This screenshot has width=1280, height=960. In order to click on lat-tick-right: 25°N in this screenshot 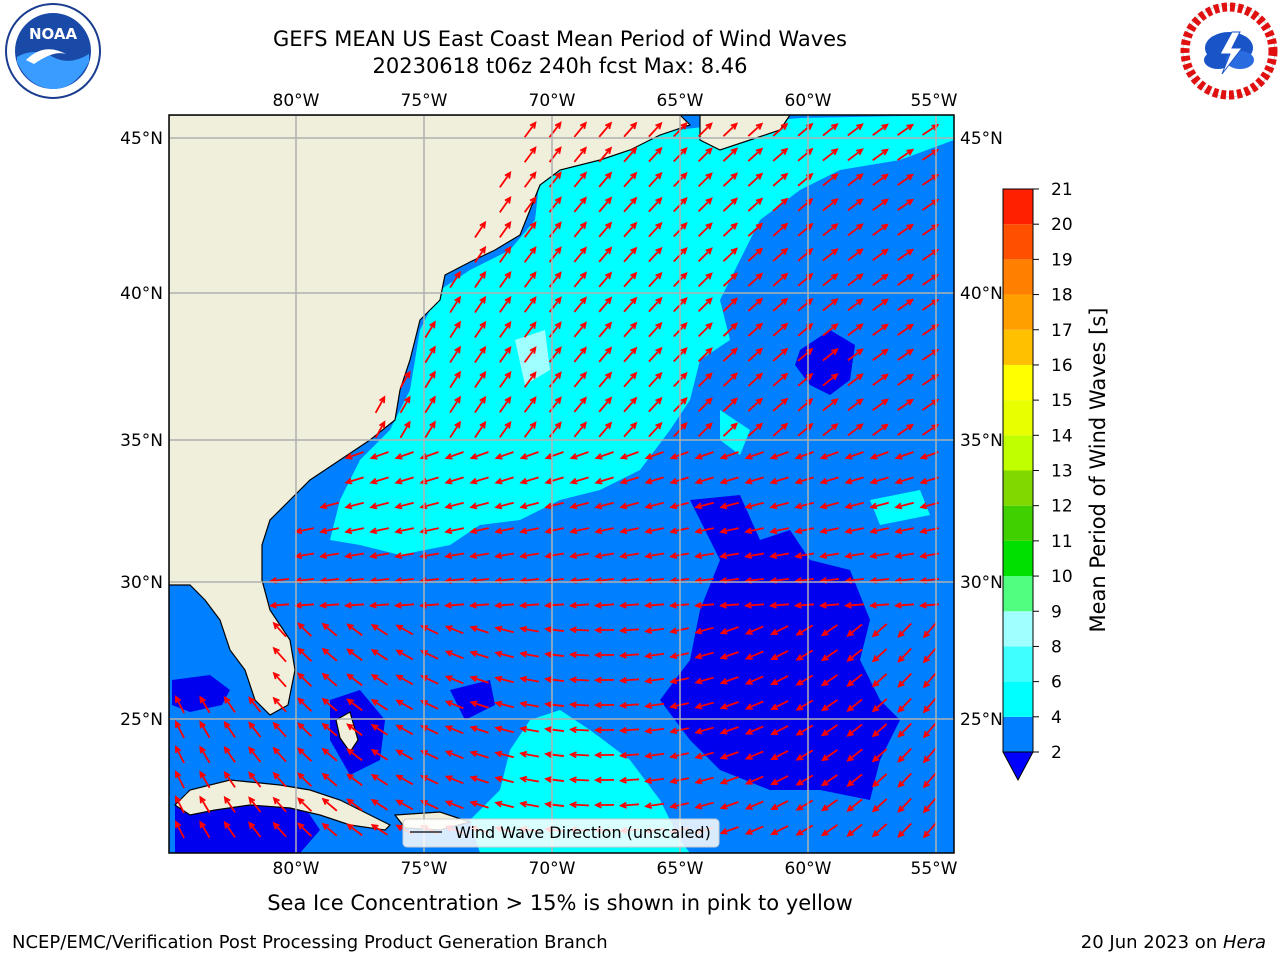, I will do `click(981, 720)`.